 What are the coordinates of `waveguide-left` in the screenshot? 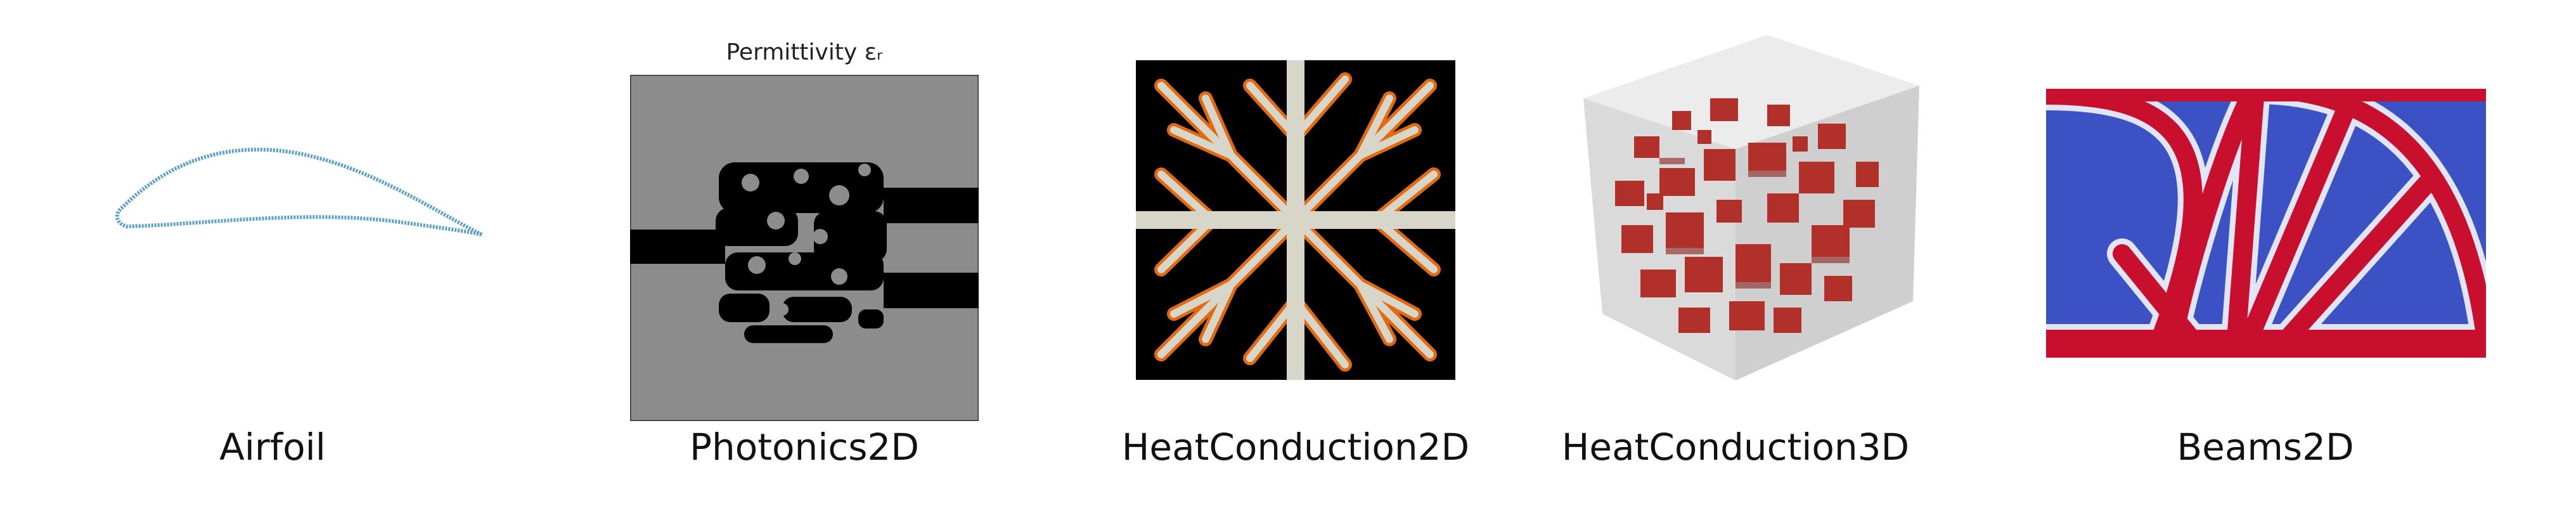 It's located at (677, 247).